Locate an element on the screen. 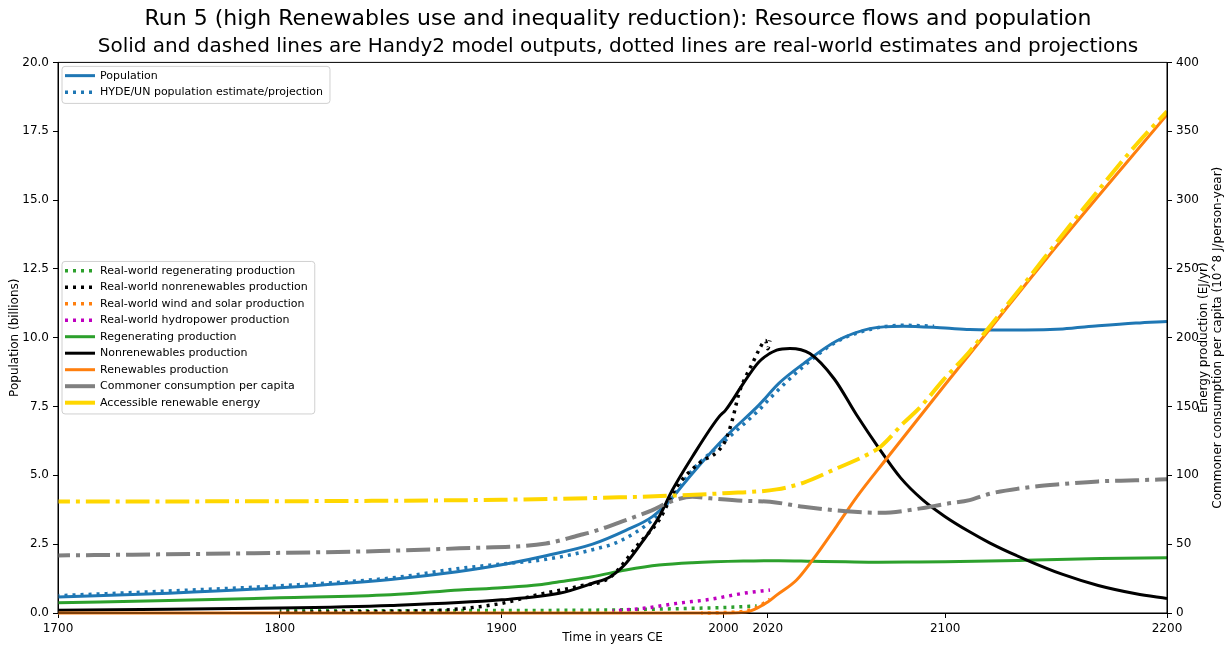 This screenshot has height=649, width=1230. y-tick-label: 15.0 is located at coordinates (35, 199).